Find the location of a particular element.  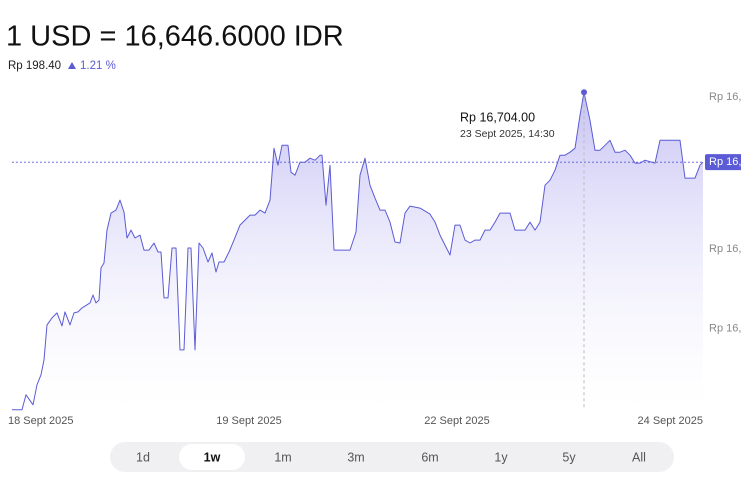

x-tick-label: 19 Sept 2025 is located at coordinates (248, 421).